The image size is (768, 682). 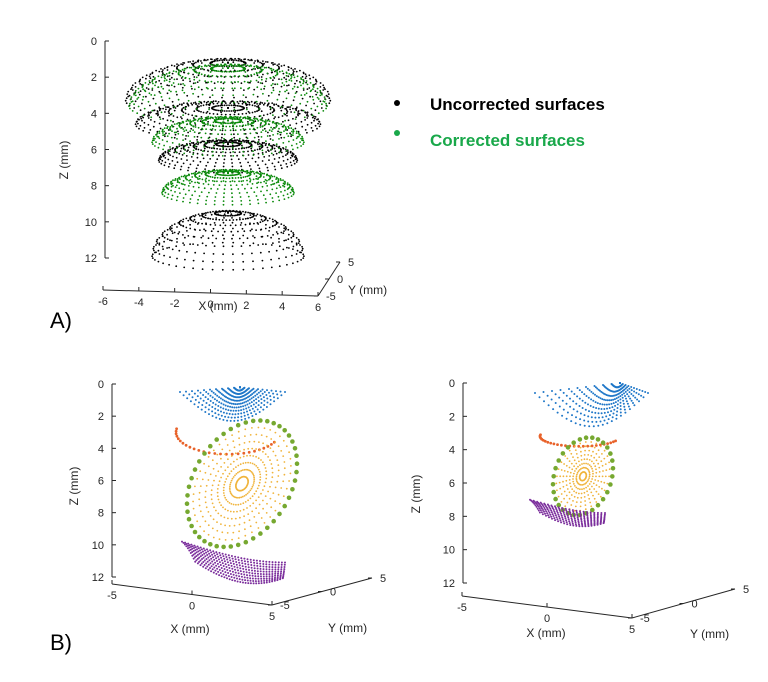 What do you see at coordinates (452, 484) in the screenshot?
I see `z-tick-label: 6` at bounding box center [452, 484].